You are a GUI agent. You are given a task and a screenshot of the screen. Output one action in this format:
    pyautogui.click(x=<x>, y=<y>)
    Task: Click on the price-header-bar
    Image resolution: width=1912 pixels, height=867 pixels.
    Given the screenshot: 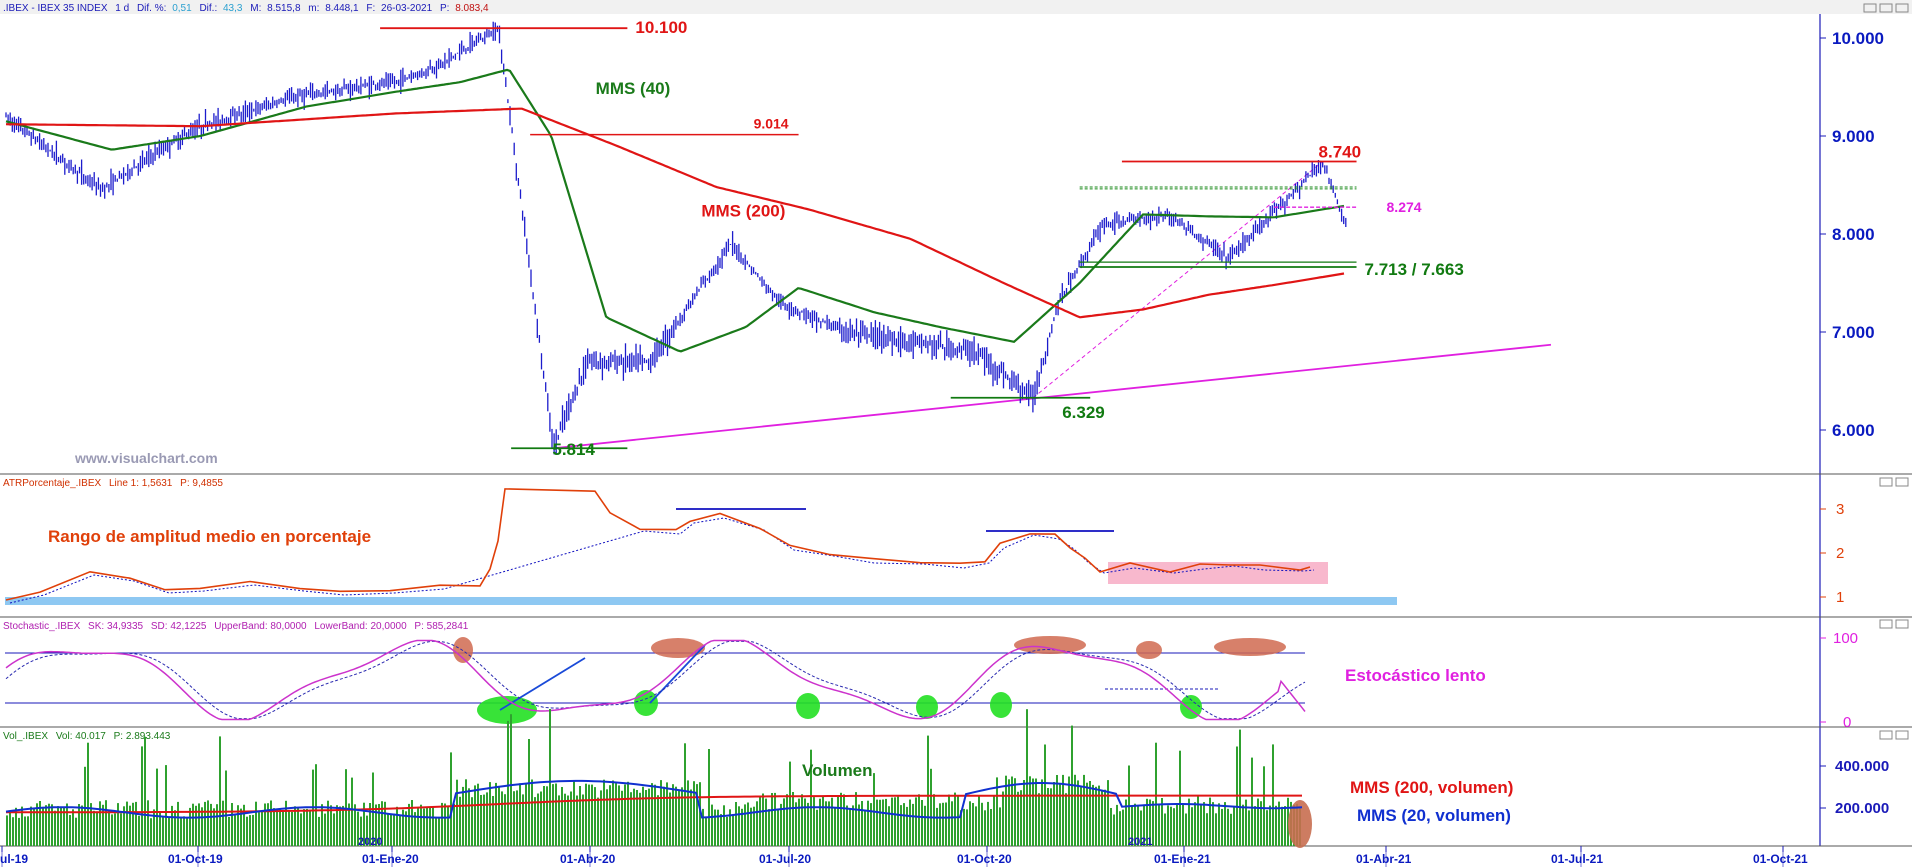 What is the action you would take?
    pyautogui.click(x=956, y=7)
    